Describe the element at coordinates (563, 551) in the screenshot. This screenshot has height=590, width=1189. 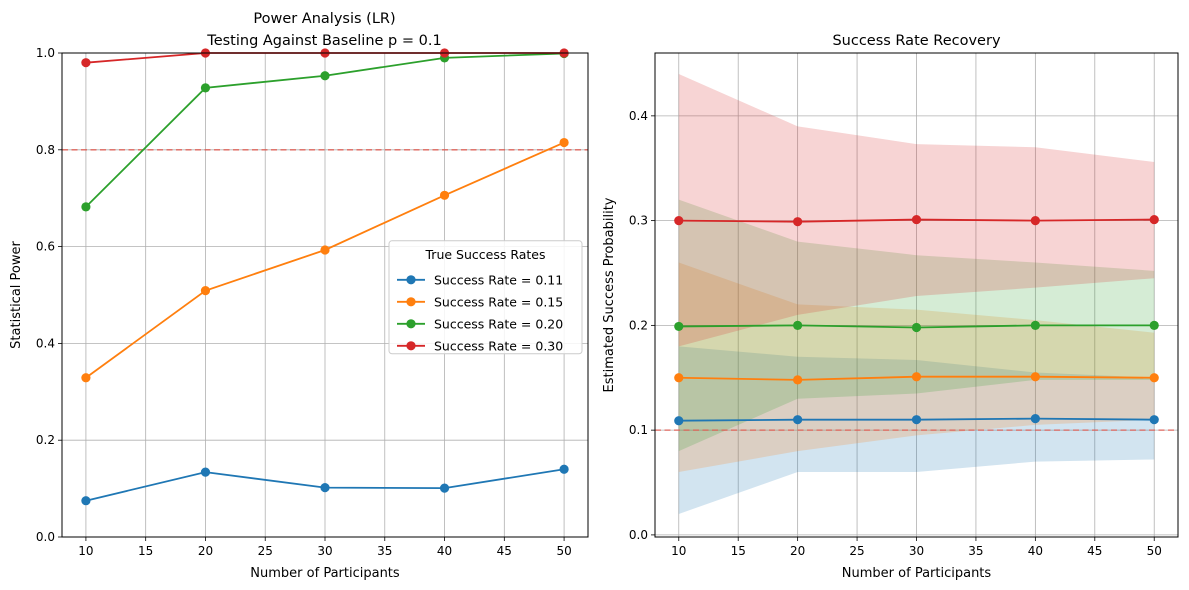
I see `power-chart-x-tick-label: 50` at that location.